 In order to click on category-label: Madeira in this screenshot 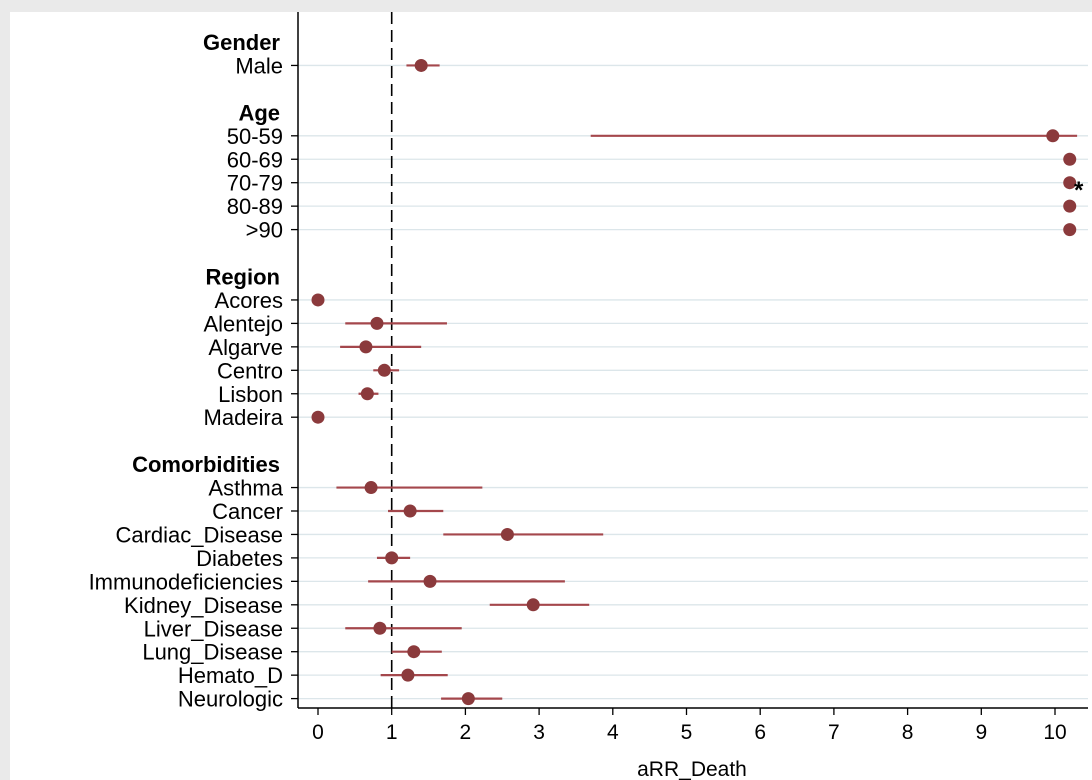, I will do `click(244, 417)`.